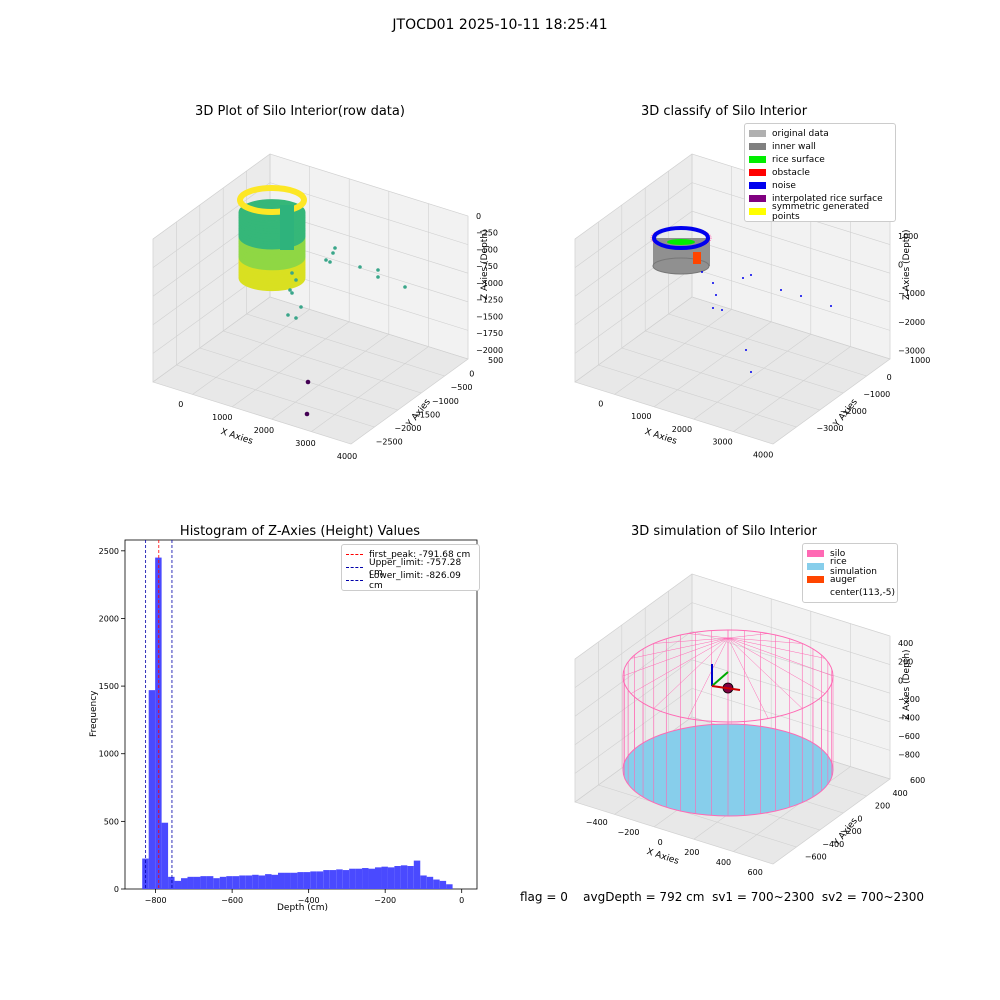 The image size is (1000, 1000). Describe the element at coordinates (272, 200) in the screenshot. I see `raw-cylinder-top` at that location.